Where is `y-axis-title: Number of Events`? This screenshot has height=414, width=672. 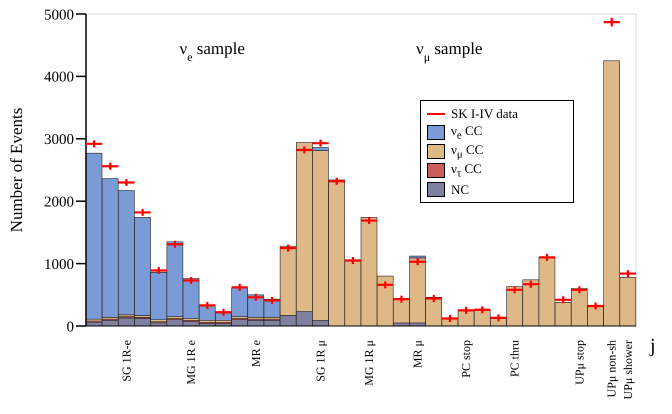
y-axis-title: Number of Events is located at coordinates (16, 170).